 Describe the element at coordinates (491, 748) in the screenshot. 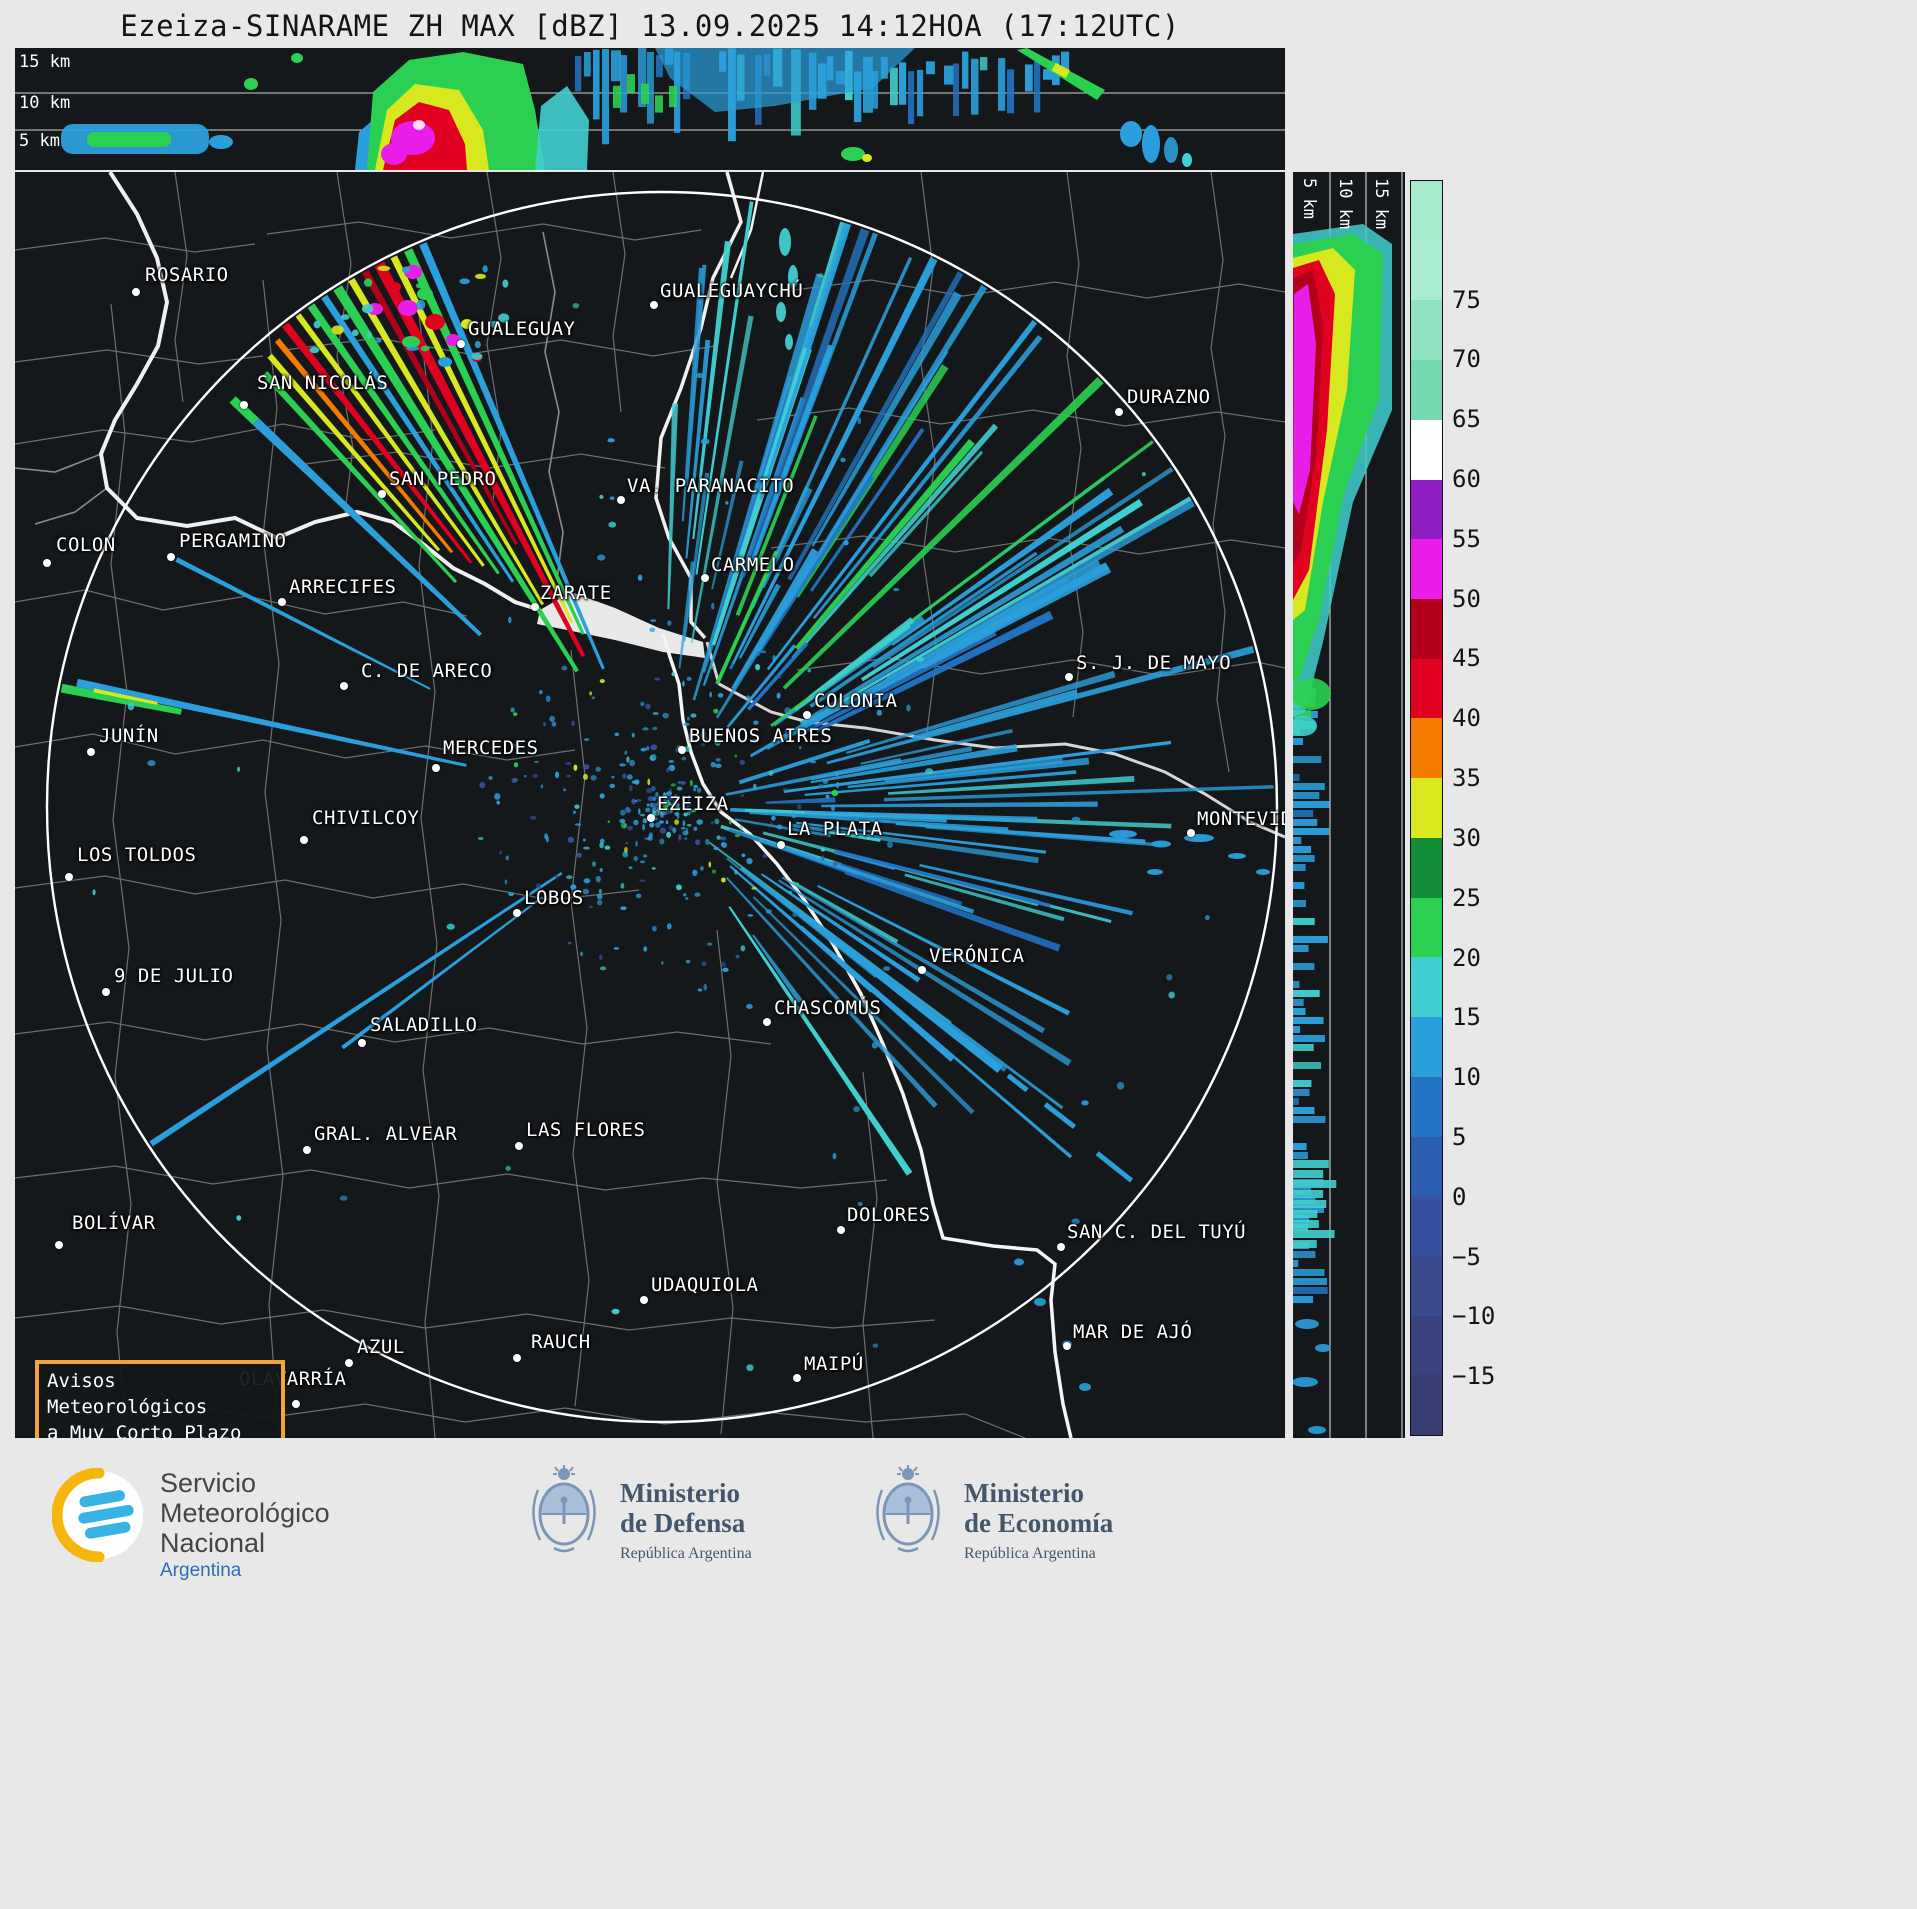

I see `city-label: MERCEDES` at that location.